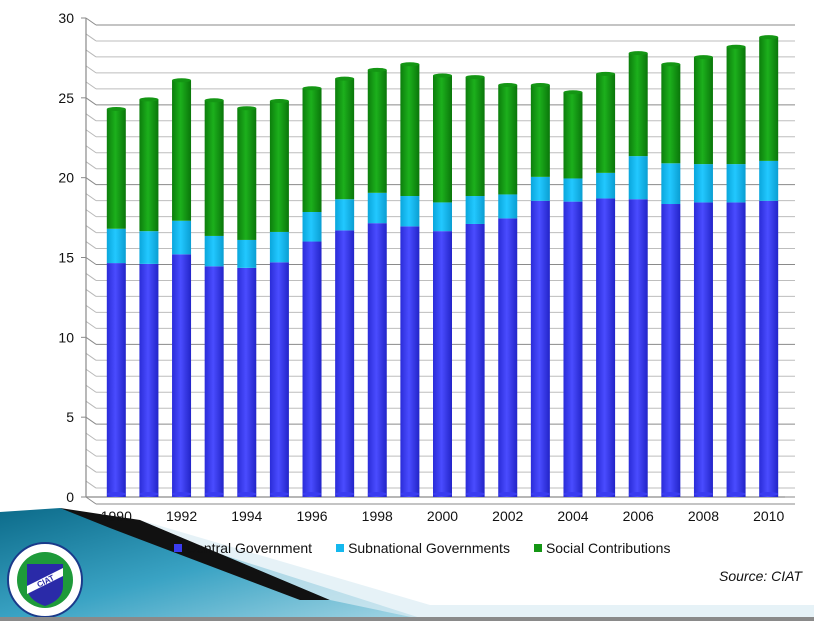  Describe the element at coordinates (573, 293) in the screenshot. I see `bar-stack-2004` at that location.